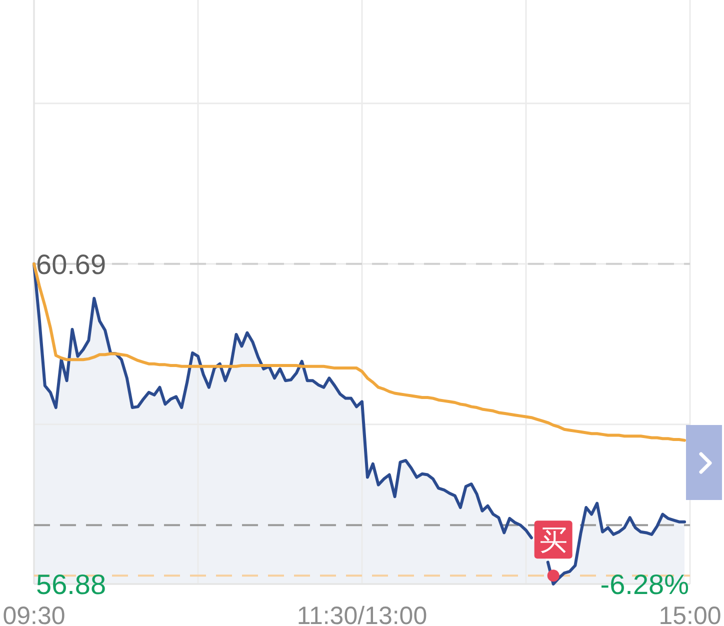 This screenshot has width=724, height=626. What do you see at coordinates (362, 614) in the screenshot?
I see `x-tick-label: 11:30/13:00` at bounding box center [362, 614].